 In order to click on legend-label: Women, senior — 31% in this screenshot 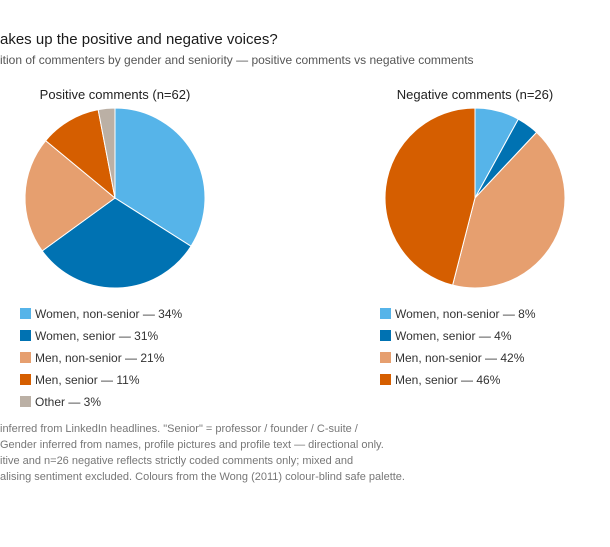, I will do `click(97, 336)`.